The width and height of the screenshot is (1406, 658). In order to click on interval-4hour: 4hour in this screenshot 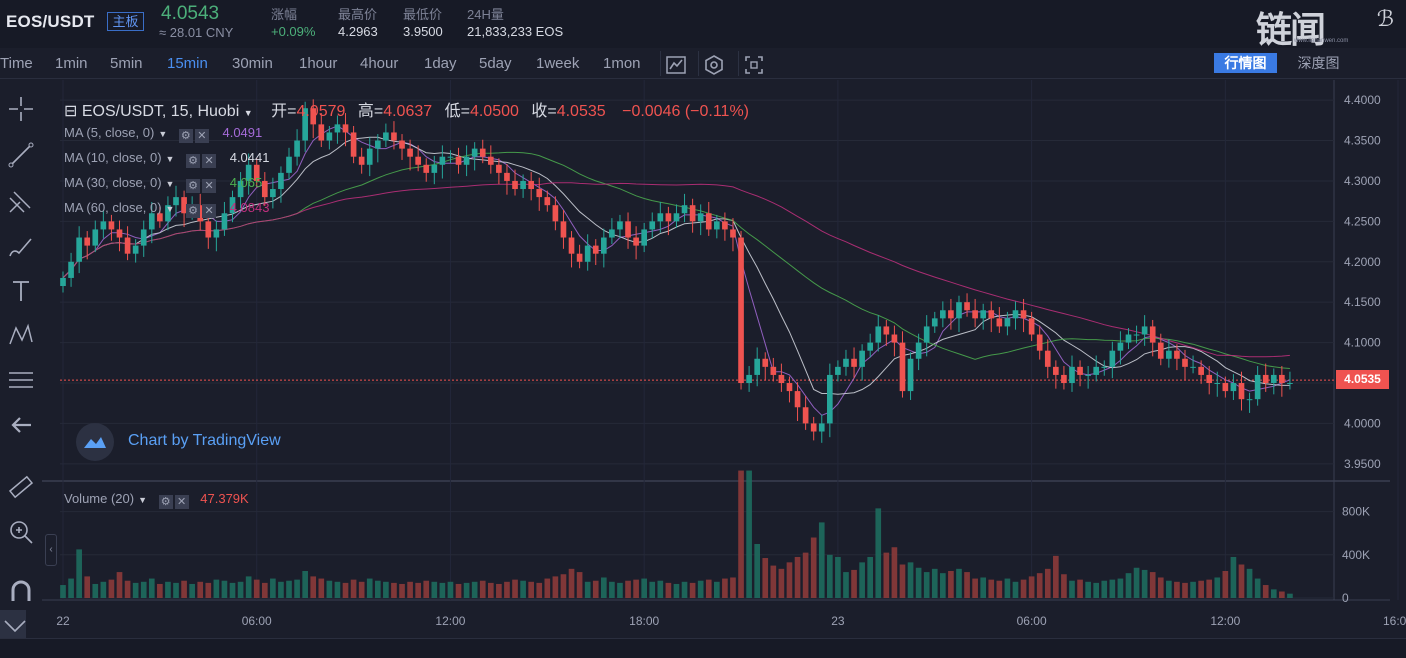, I will do `click(379, 63)`.